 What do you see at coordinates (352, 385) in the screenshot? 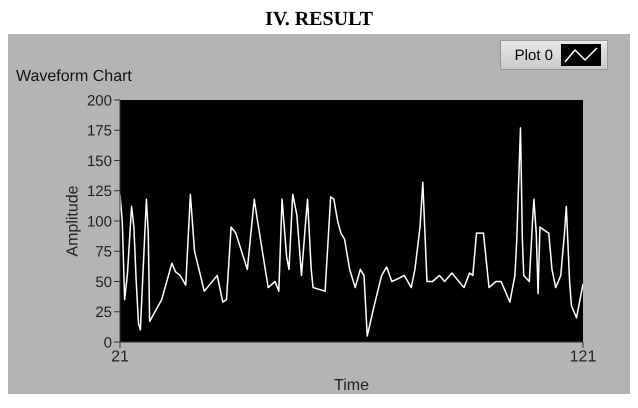
I see `x-axis-title: Time` at bounding box center [352, 385].